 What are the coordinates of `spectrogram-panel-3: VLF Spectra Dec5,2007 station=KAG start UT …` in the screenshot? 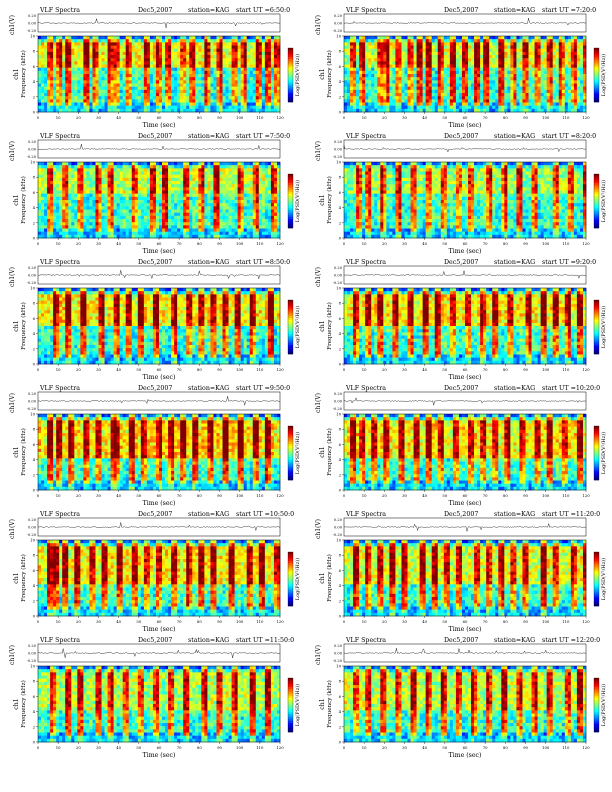 It's located at (155, 194).